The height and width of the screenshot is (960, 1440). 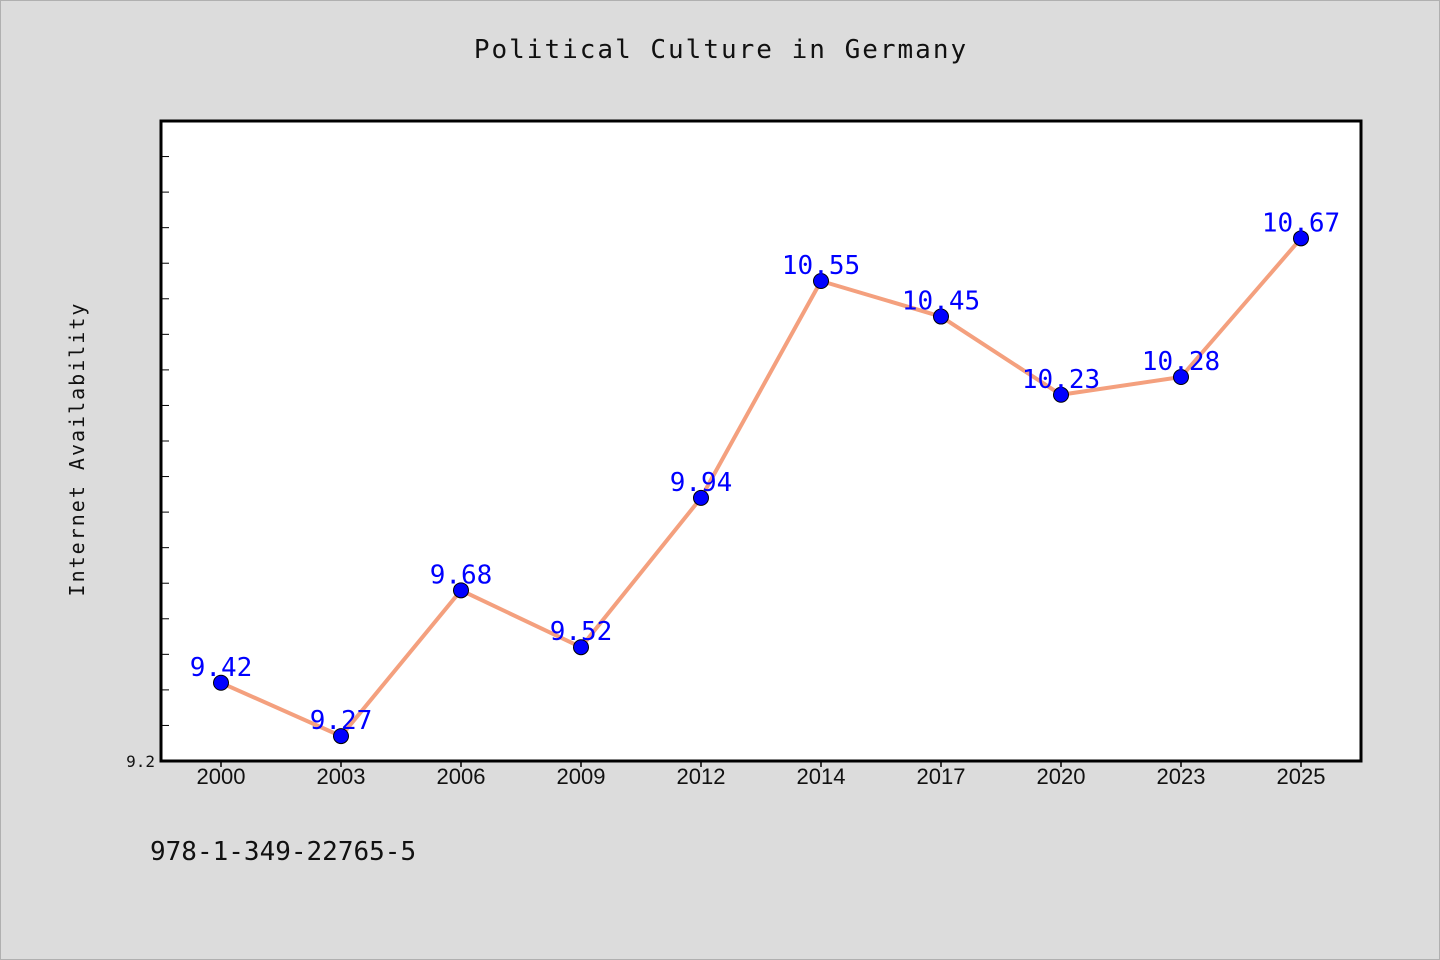 I want to click on data-label: 10.67, so click(x=1301, y=223).